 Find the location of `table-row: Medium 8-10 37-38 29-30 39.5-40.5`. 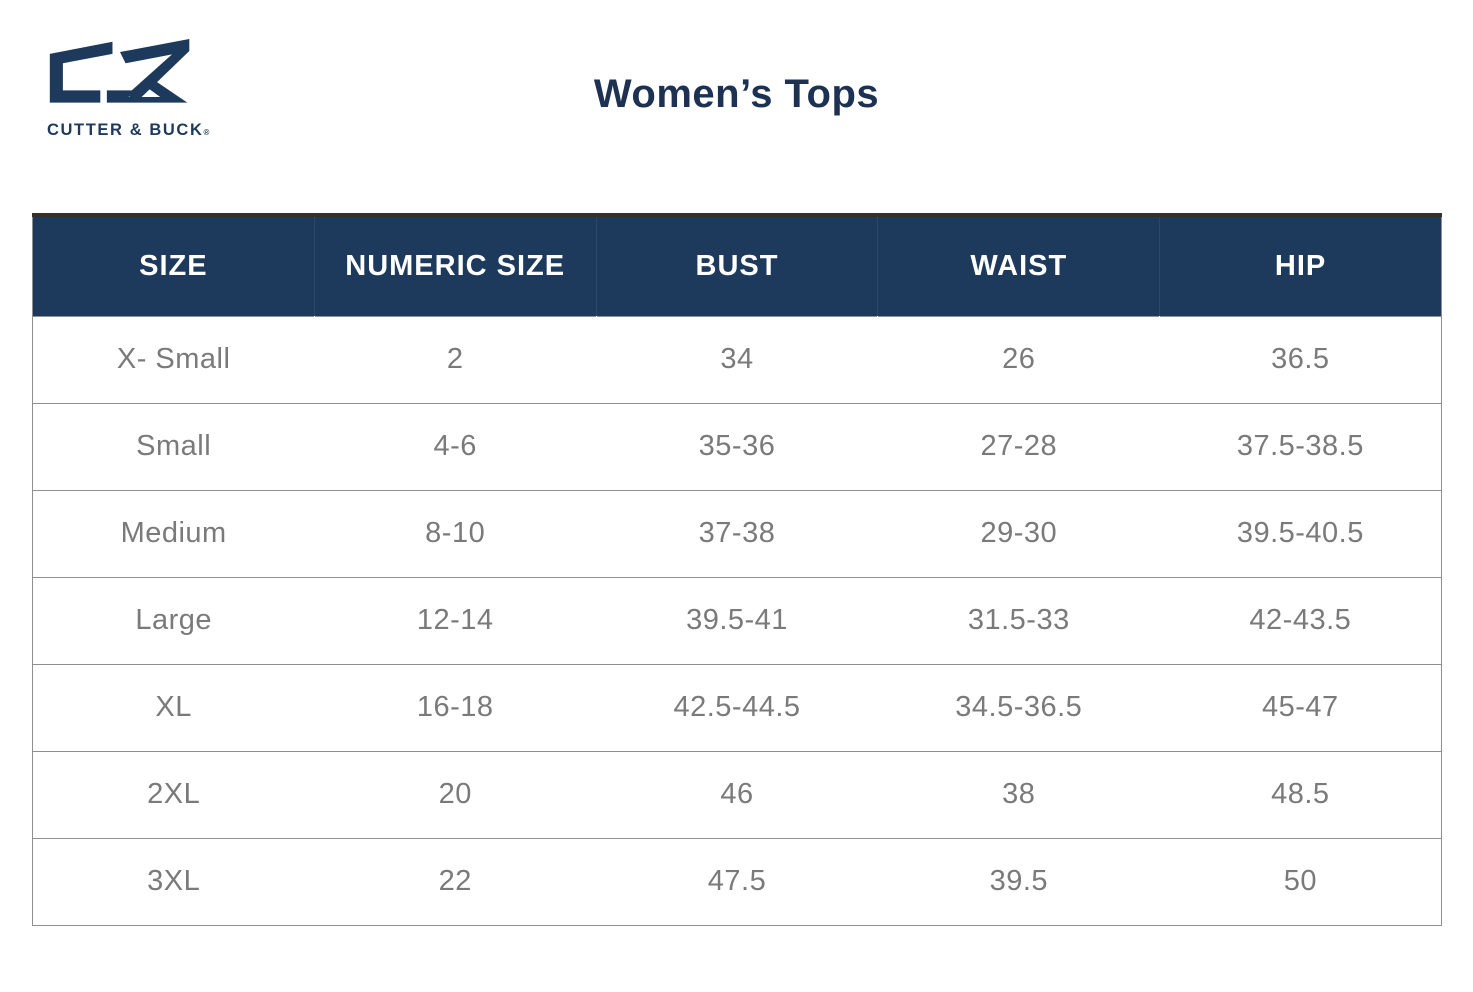

table-row: Medium 8-10 37-38 29-30 39.5-40.5 is located at coordinates (737, 533).